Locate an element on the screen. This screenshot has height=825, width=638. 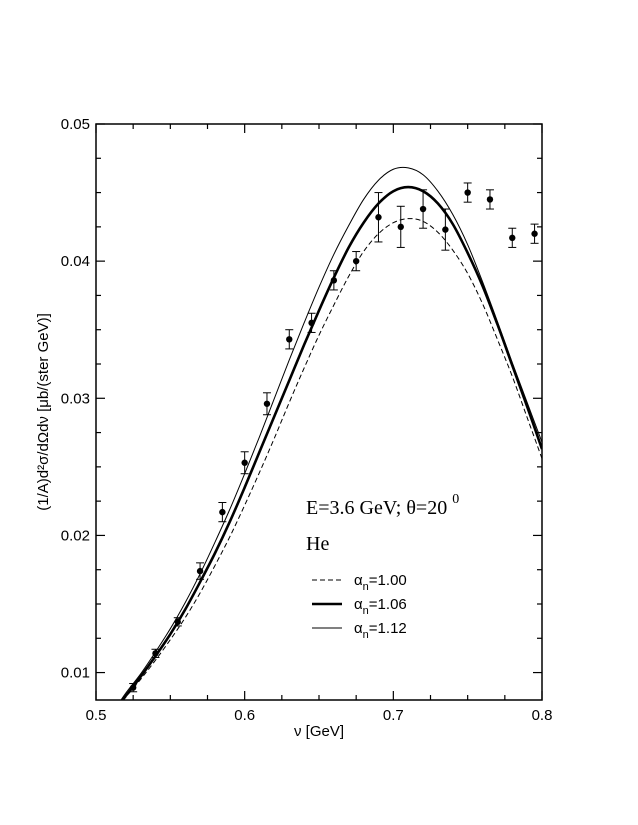
x-tick-label: 0.7 is located at coordinates (393, 715).